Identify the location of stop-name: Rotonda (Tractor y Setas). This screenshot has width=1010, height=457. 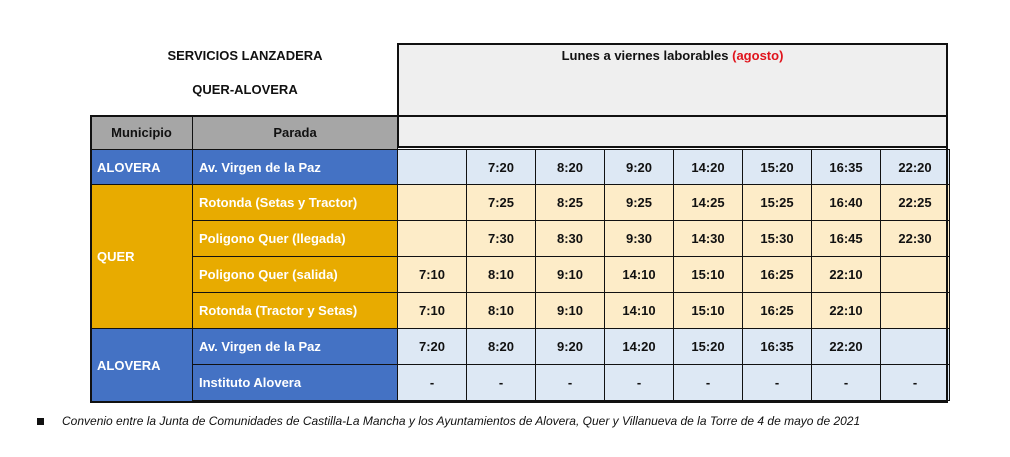
(295, 310).